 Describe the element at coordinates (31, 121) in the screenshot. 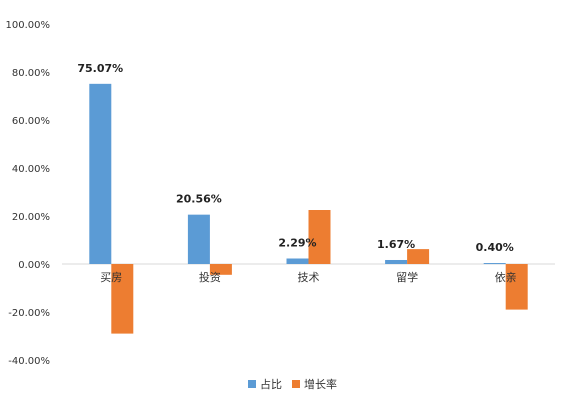

I see `y-tick-label: 60.00%` at that location.